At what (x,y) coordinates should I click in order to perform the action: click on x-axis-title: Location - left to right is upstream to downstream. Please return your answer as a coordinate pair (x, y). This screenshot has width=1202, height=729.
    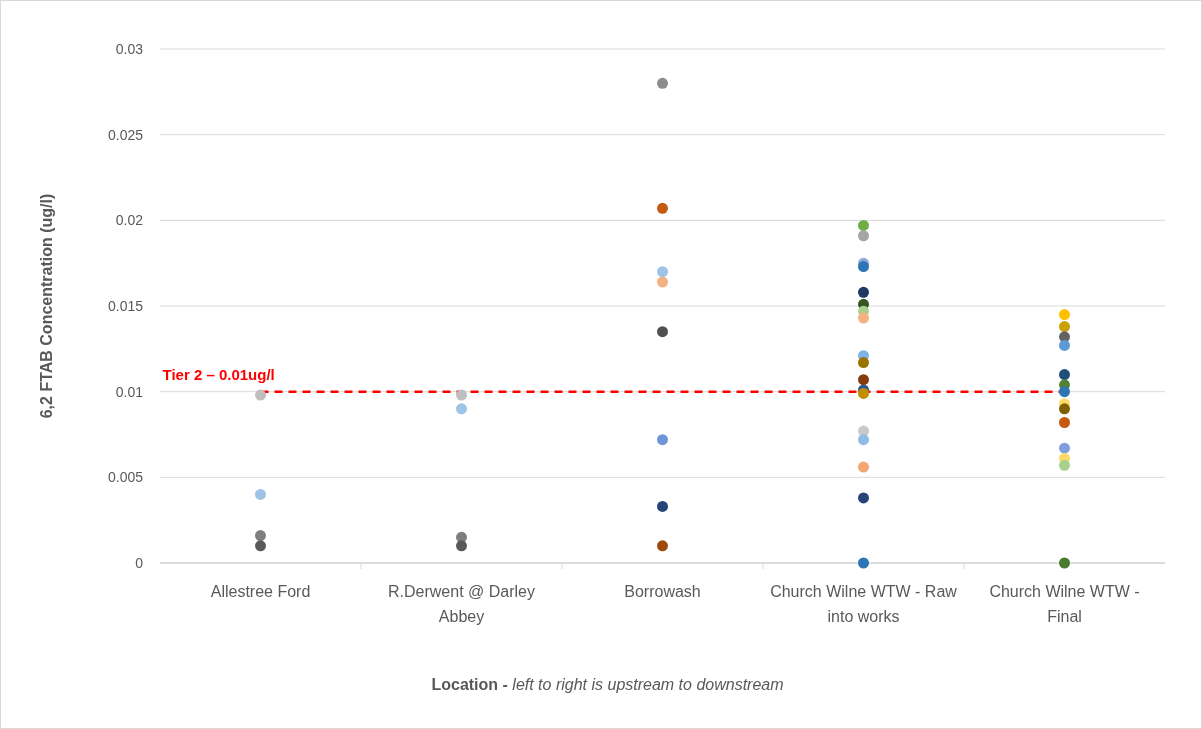
    Looking at the image, I should click on (607, 684).